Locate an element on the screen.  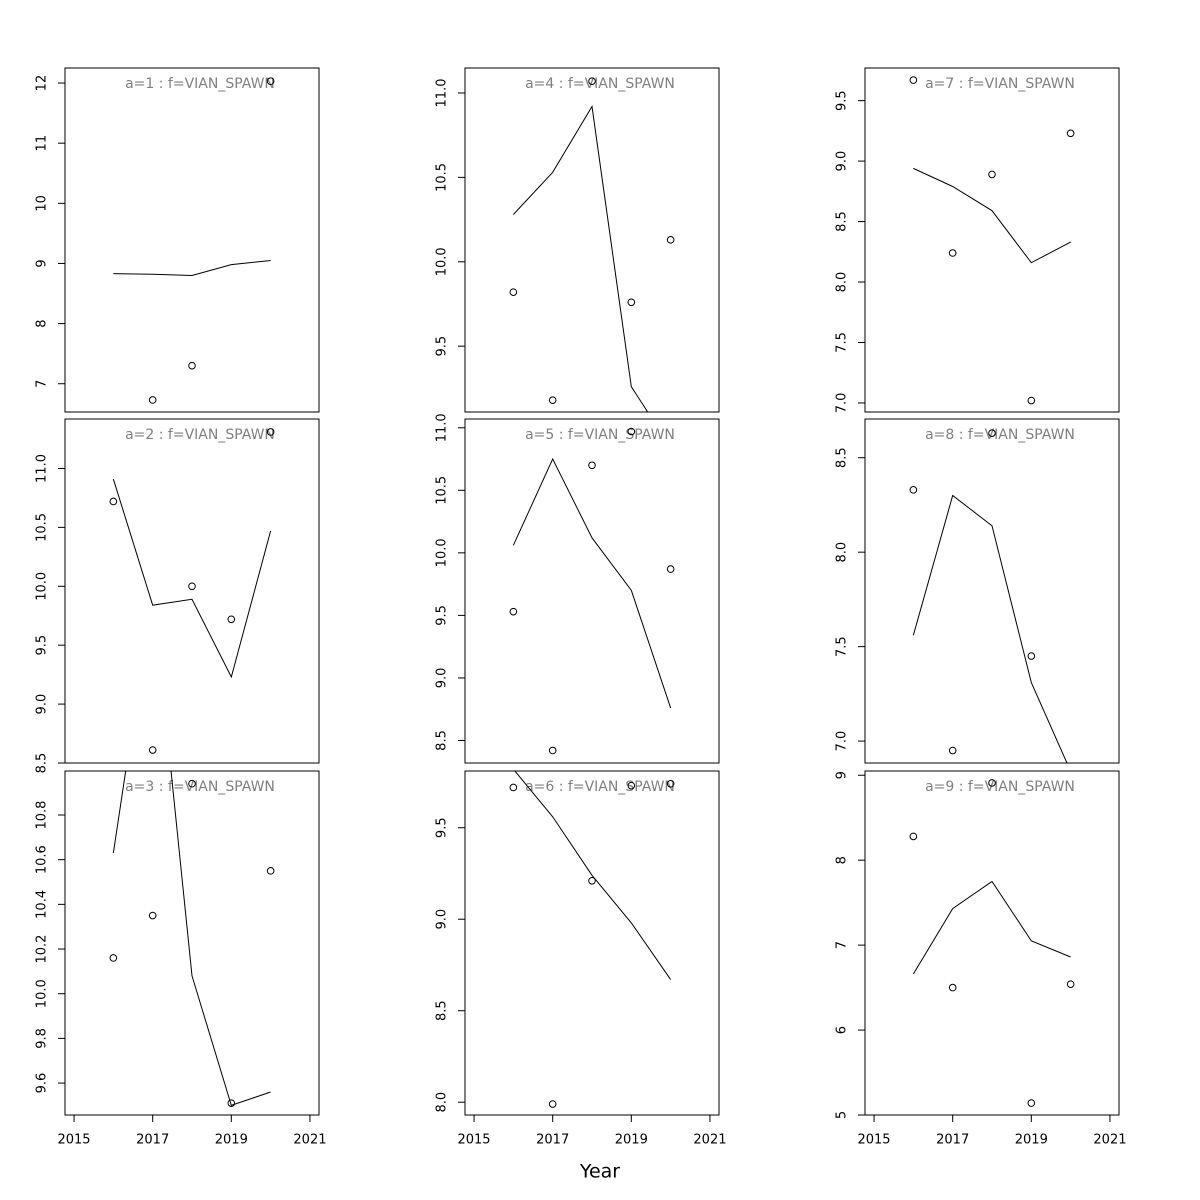
y-tick-label: 7 is located at coordinates (42, 384).